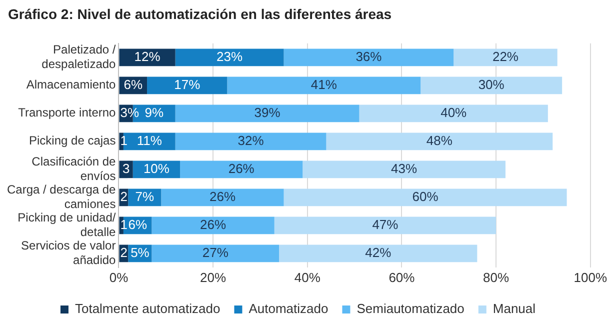 Image resolution: width=610 pixels, height=327 pixels. Describe the element at coordinates (126, 168) in the screenshot. I see `data-label: 3` at that location.